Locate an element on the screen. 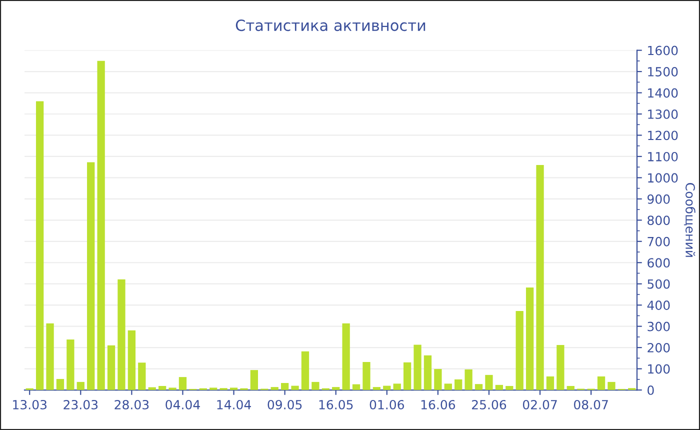  y-axis-title: Сообщений is located at coordinates (690, 220).